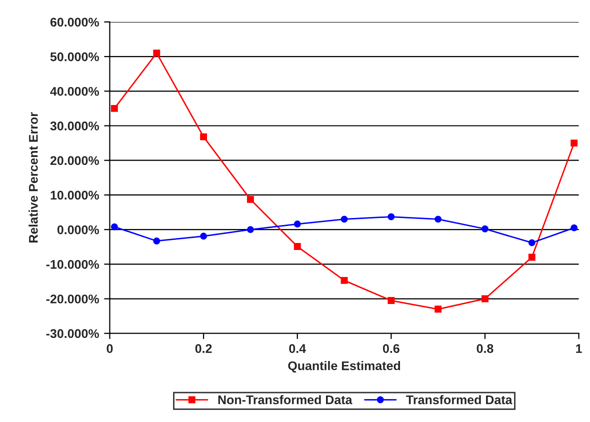  What do you see at coordinates (203, 348) in the screenshot?
I see `x-tick-label: 0.2` at bounding box center [203, 348].